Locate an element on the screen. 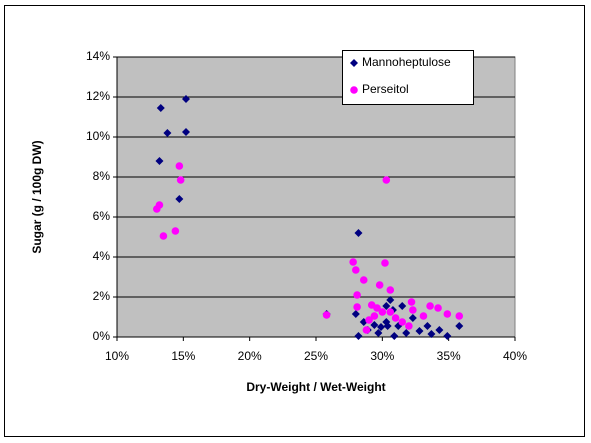 The image size is (591, 443). y-axis-title: Sugar (g / 100g DW) is located at coordinates (37, 196).